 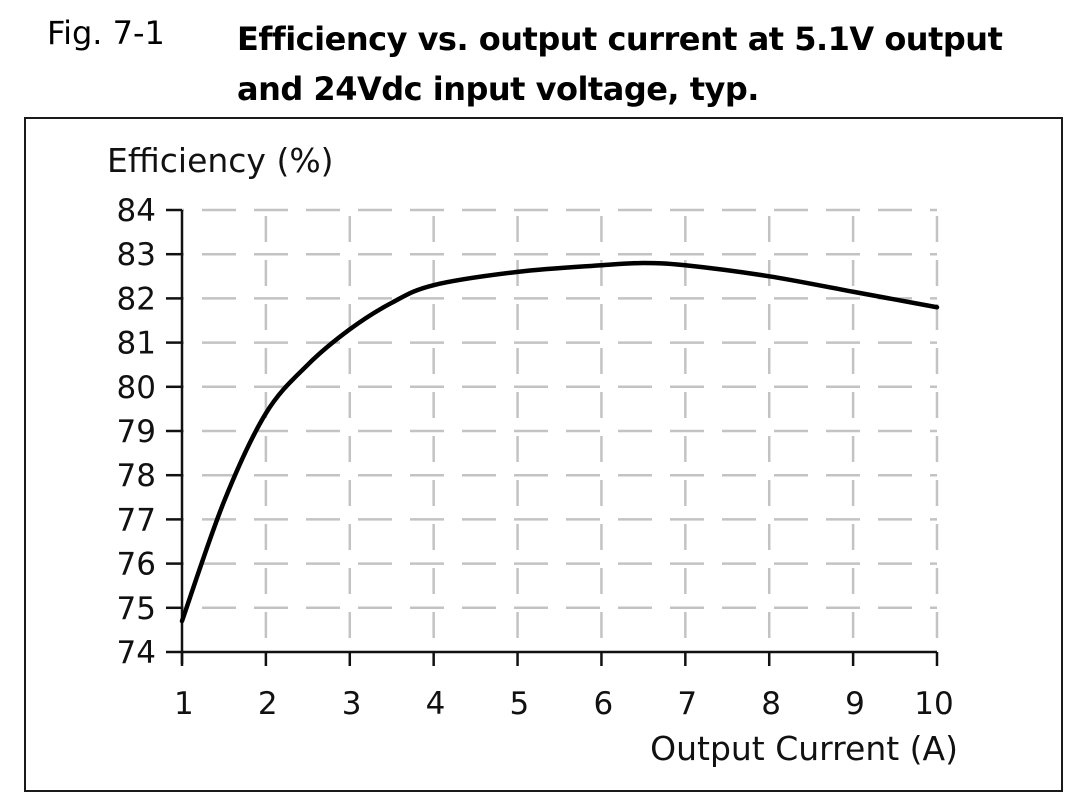 What do you see at coordinates (136, 432) in the screenshot?
I see `y-tick-label: 79` at bounding box center [136, 432].